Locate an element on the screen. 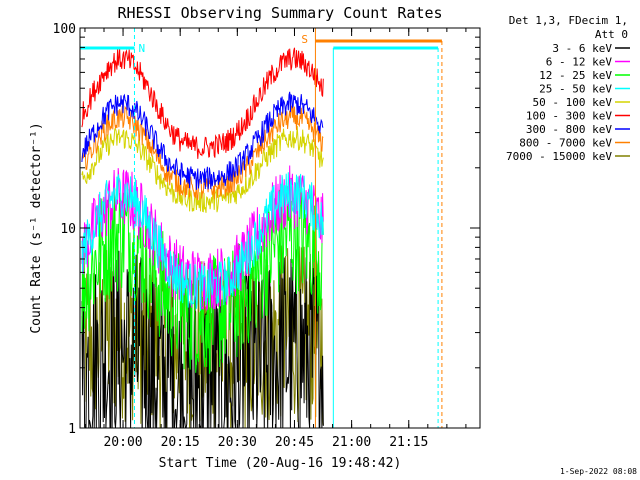  x-tick-label: 20:15 is located at coordinates (180, 442).